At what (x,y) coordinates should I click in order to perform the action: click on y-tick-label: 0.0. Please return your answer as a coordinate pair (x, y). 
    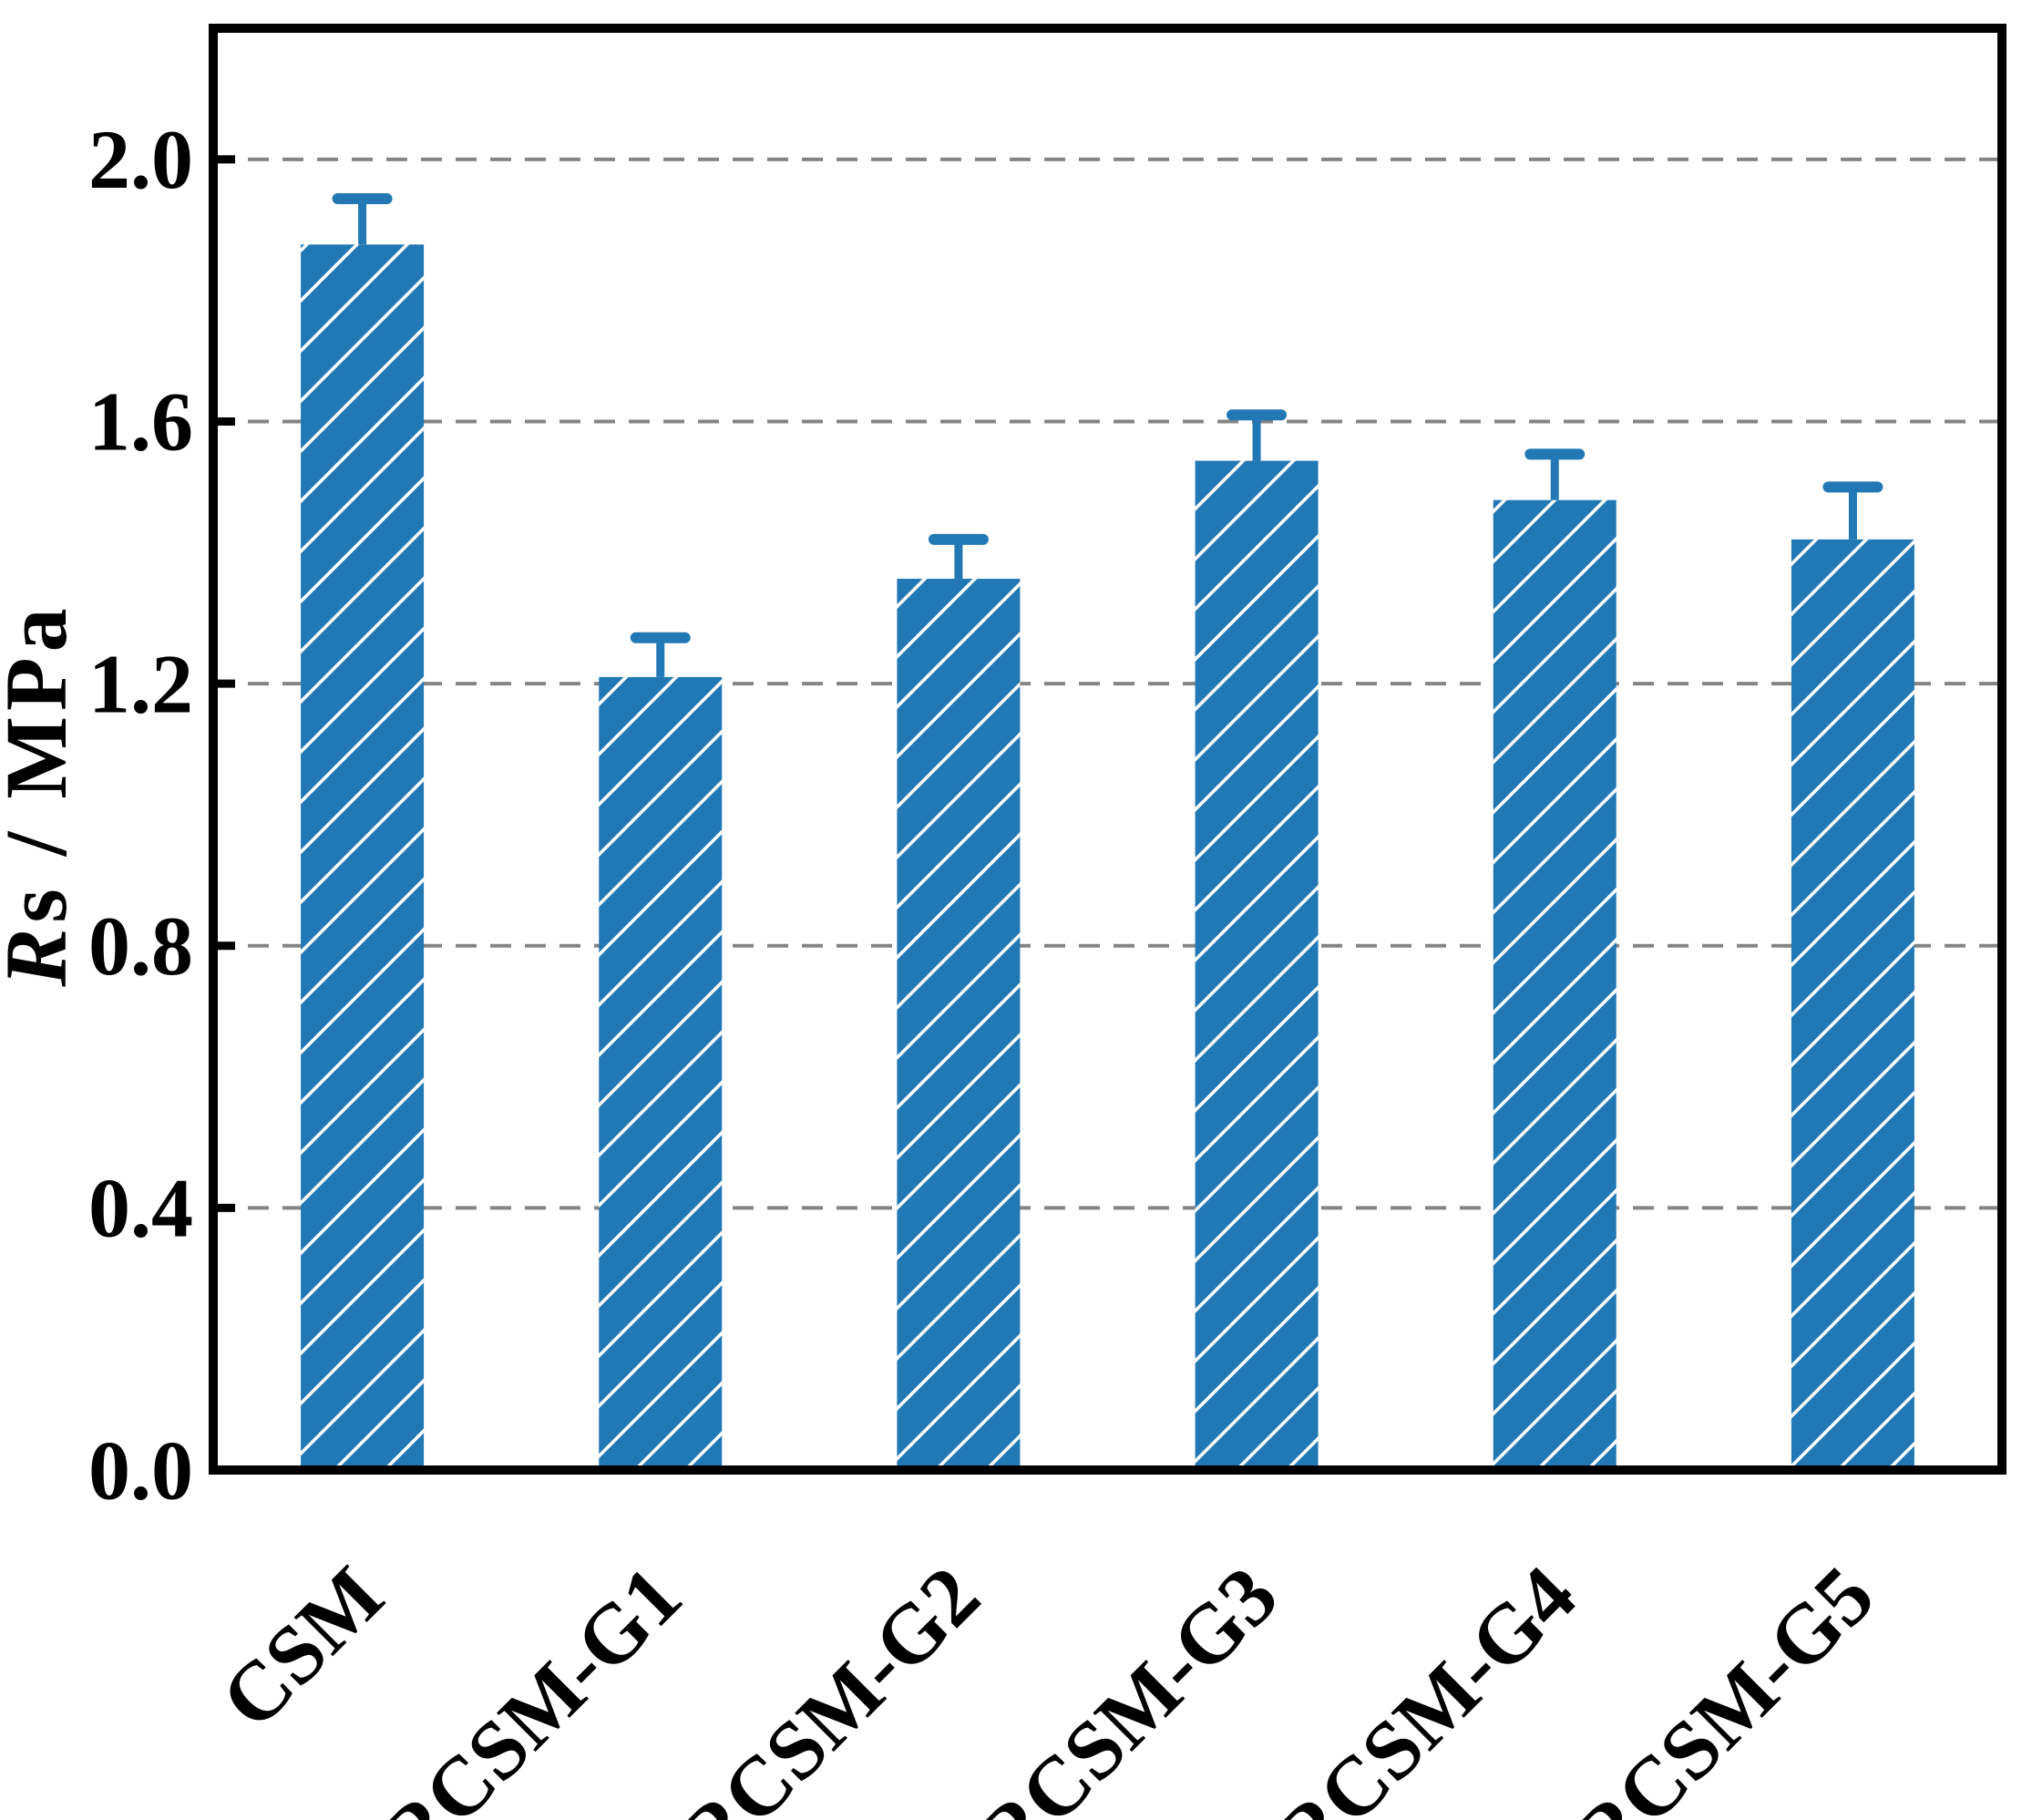
    Looking at the image, I should click on (141, 1470).